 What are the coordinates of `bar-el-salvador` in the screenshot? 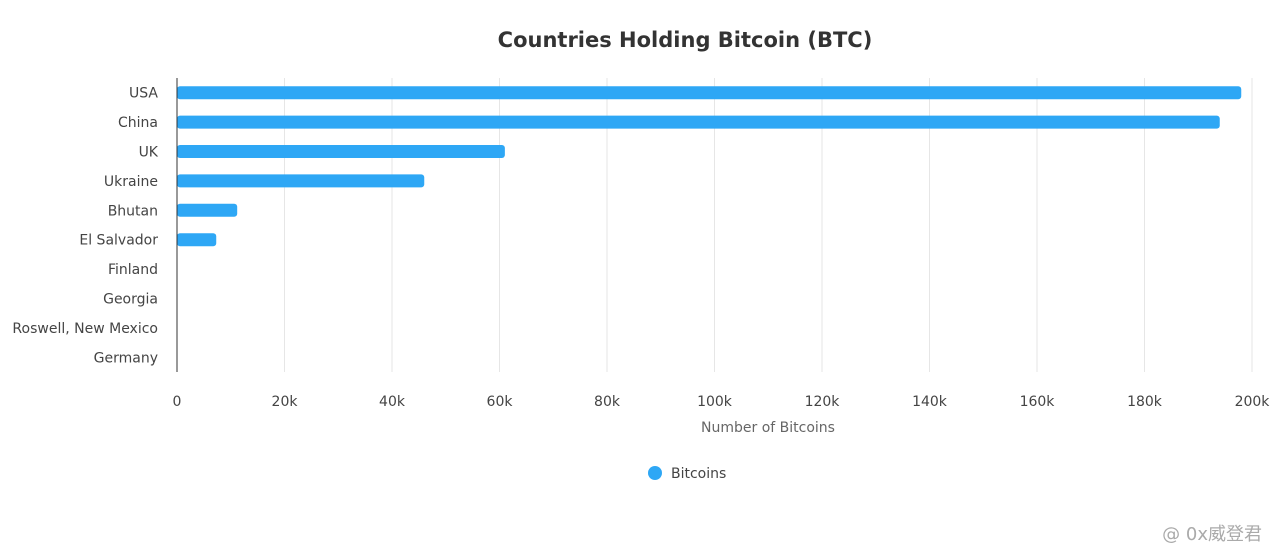 It's located at (197, 240).